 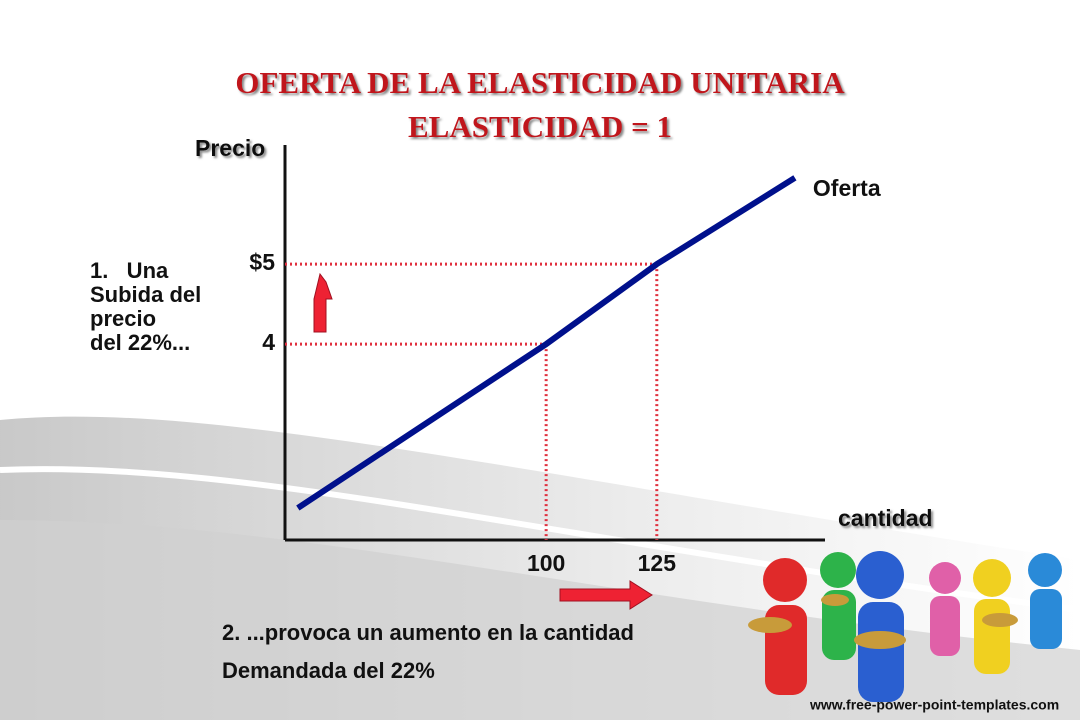 What do you see at coordinates (123, 318) in the screenshot?
I see `annotation: precio` at bounding box center [123, 318].